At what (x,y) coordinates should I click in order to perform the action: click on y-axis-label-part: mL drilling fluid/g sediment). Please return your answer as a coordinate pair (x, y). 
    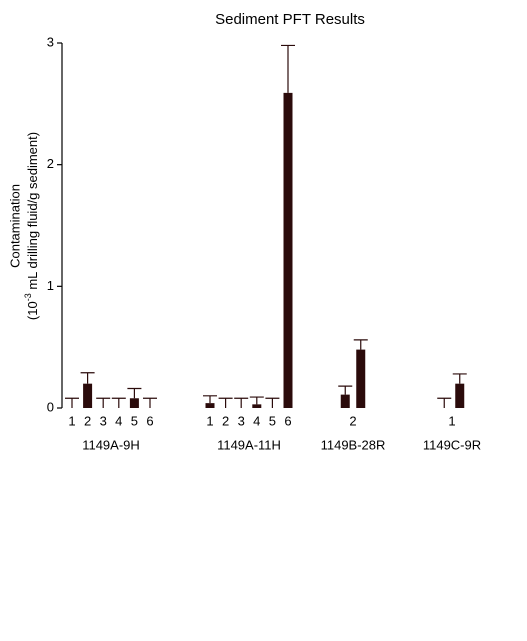
    Looking at the image, I should click on (32, 212).